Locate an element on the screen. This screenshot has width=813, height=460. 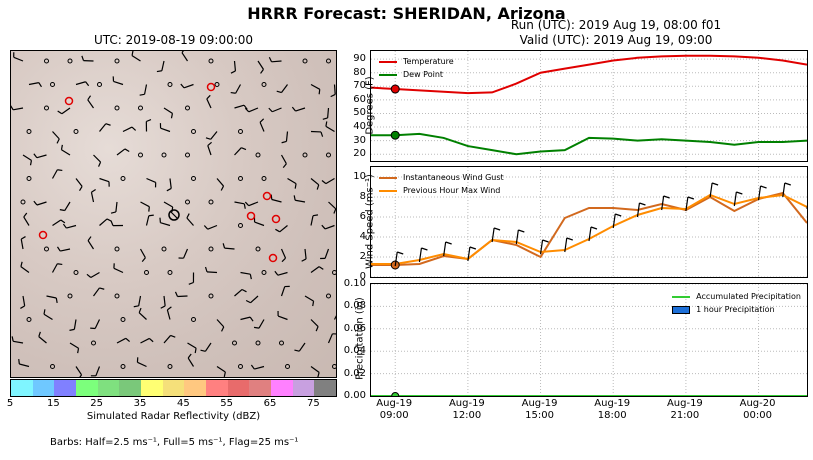
legend-swatch-hourly is located at coordinates (681, 309).